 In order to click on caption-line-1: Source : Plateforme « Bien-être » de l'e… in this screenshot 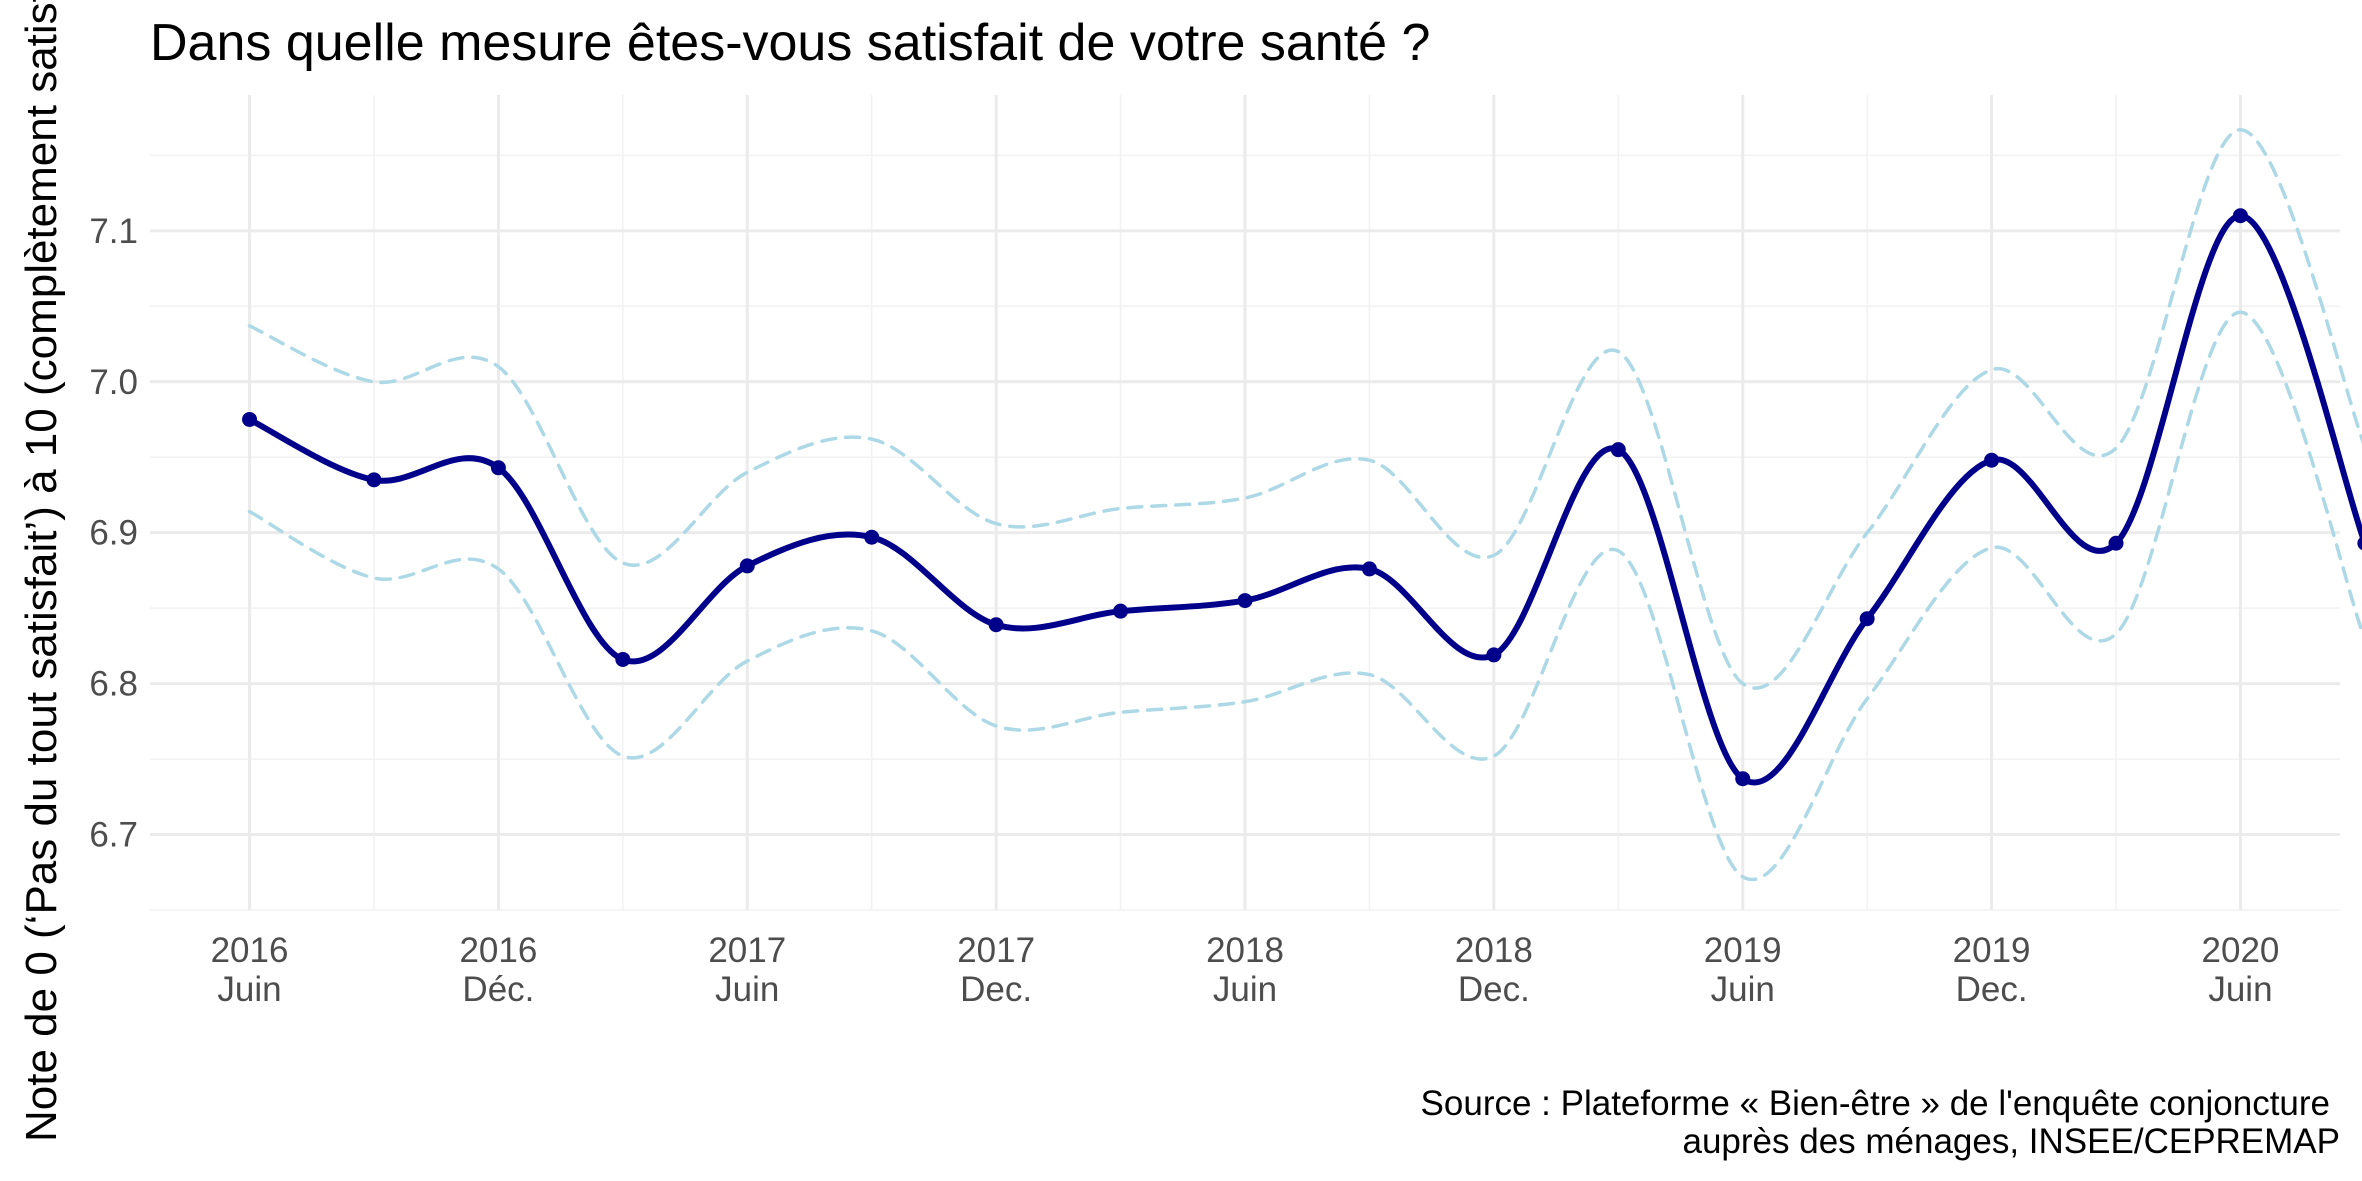, I will do `click(1875, 1103)`.